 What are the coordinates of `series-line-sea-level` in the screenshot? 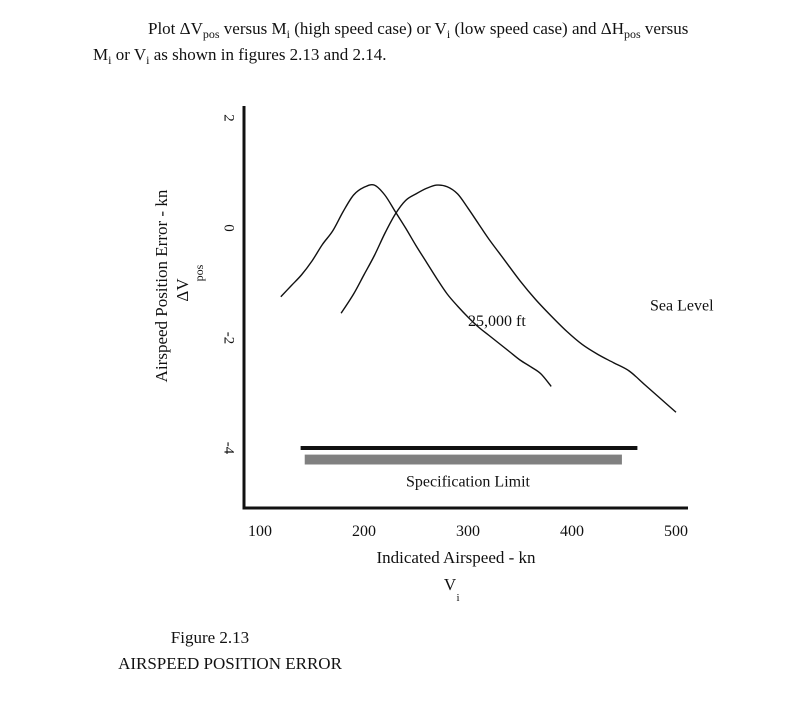 It's located at (508, 298).